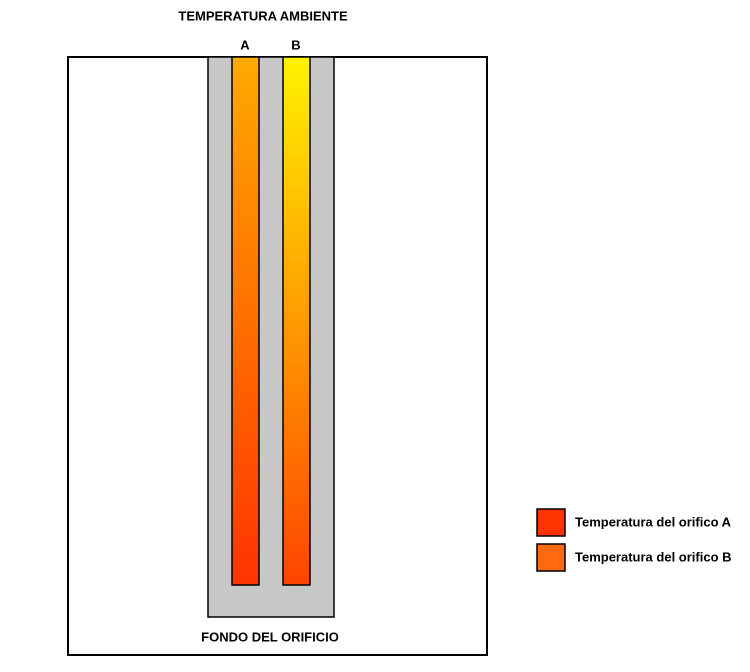 This screenshot has height=672, width=750. Describe the element at coordinates (245, 44) in the screenshot. I see `hole-label: A` at that location.